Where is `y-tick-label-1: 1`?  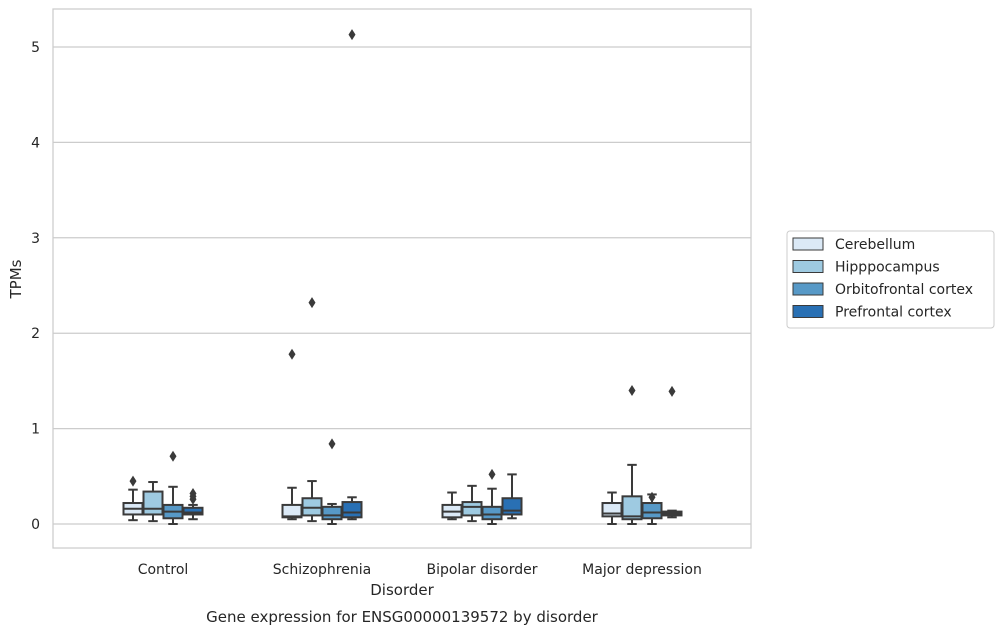
y-tick-label-1: 1 is located at coordinates (35, 430).